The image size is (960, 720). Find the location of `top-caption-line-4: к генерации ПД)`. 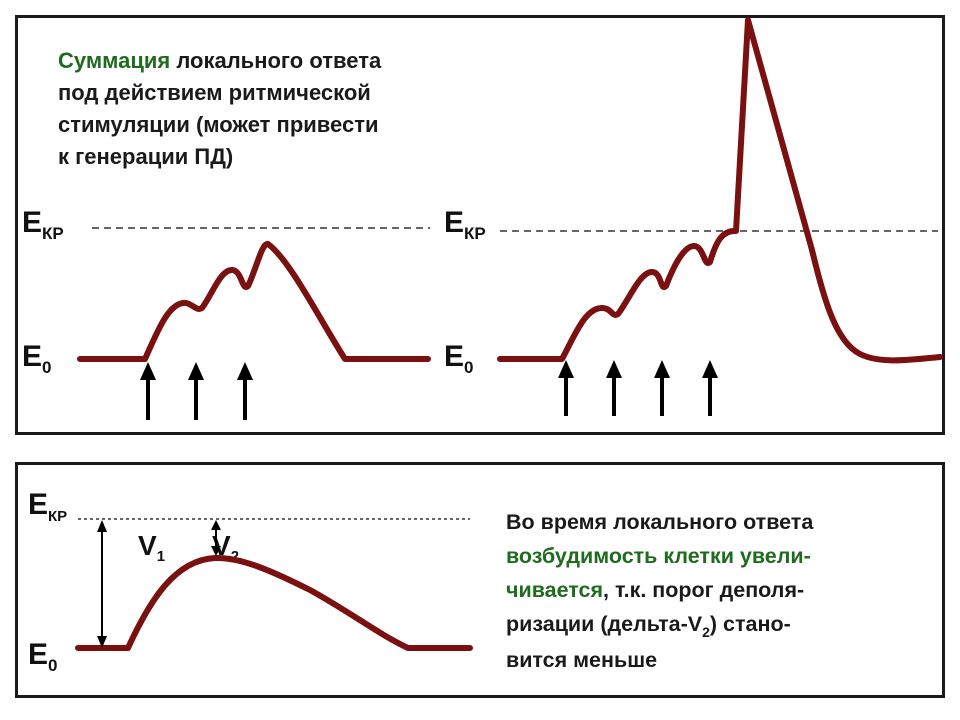

top-caption-line-4: к генерации ПД) is located at coordinates (146, 156).